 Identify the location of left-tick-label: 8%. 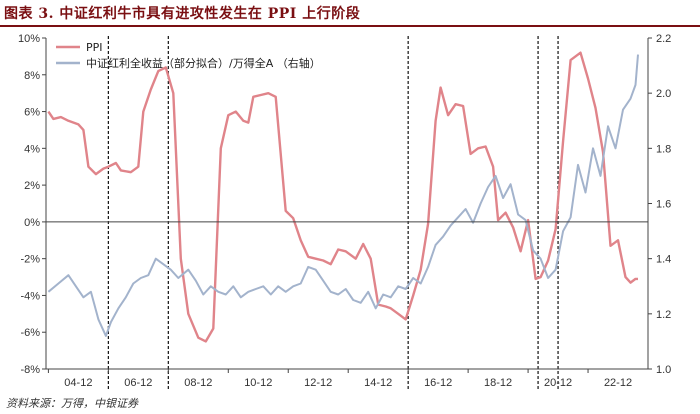
(32, 76).